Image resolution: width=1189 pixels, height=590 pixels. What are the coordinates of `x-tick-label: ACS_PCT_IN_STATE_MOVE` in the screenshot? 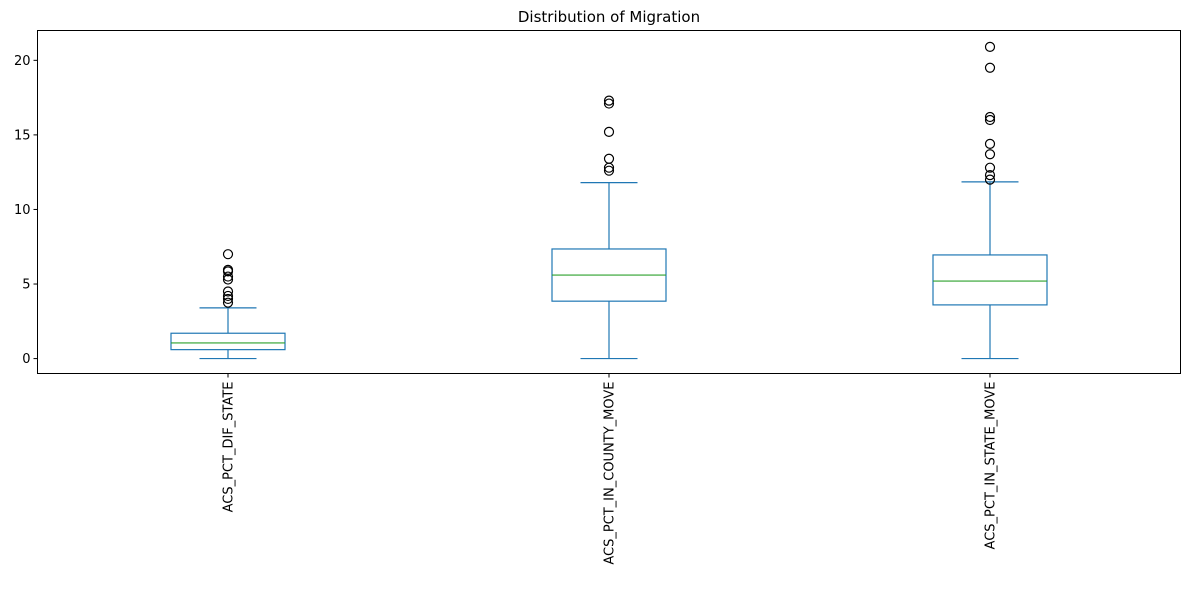 It's located at (991, 466).